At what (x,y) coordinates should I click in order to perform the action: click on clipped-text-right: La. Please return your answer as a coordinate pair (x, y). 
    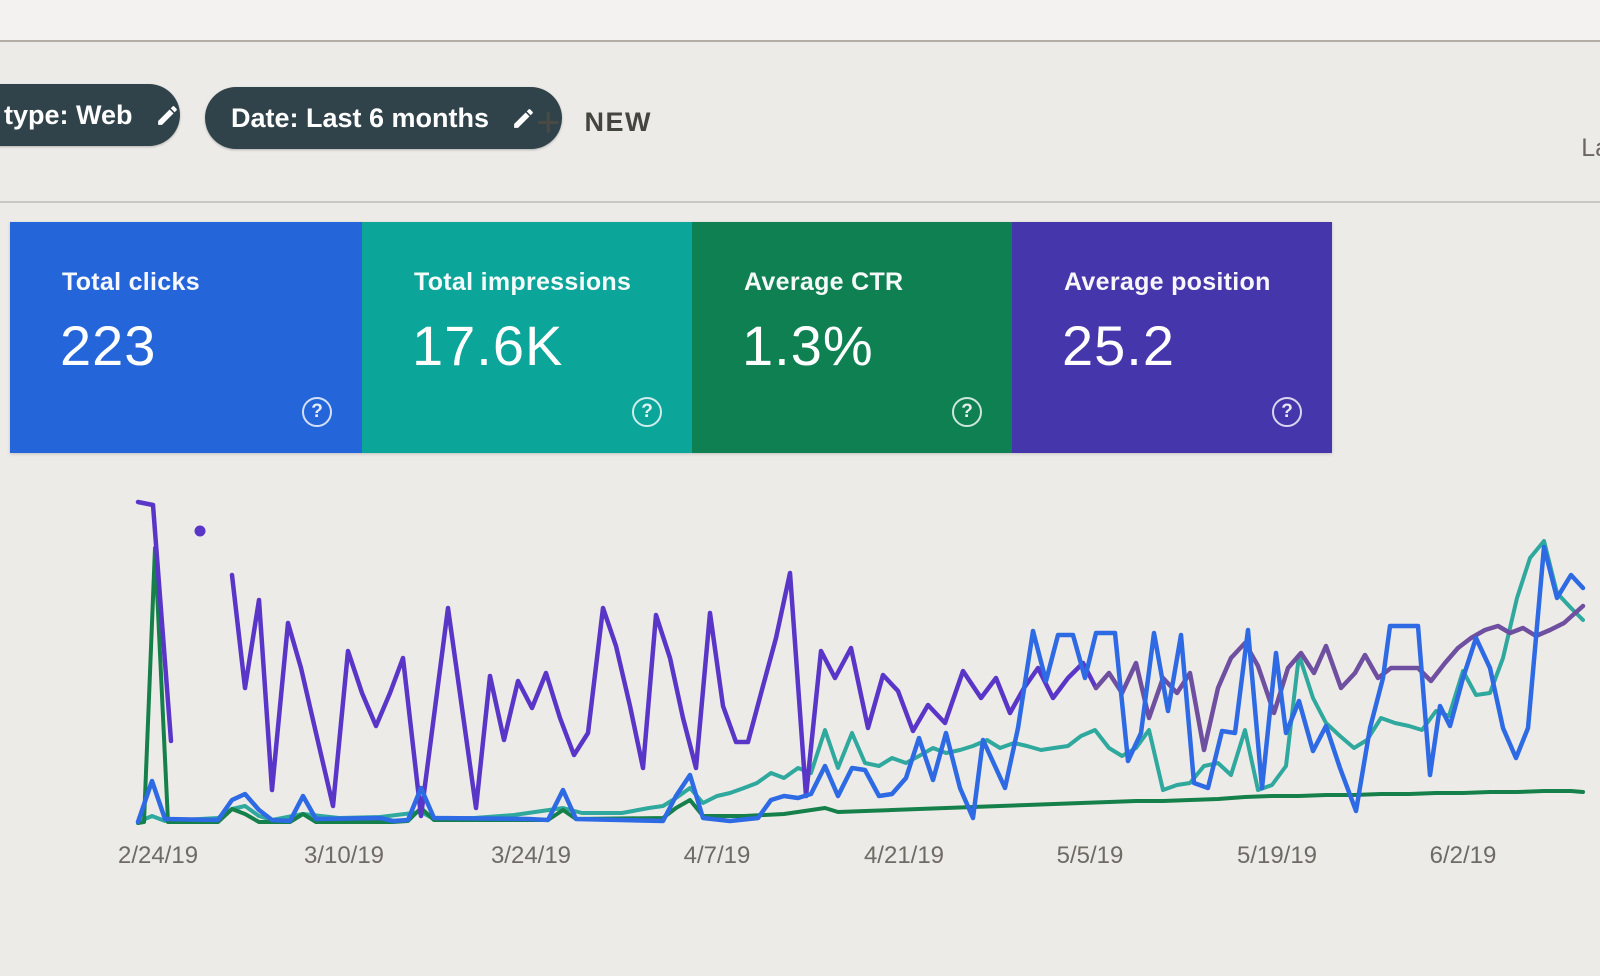
    Looking at the image, I should click on (1590, 148).